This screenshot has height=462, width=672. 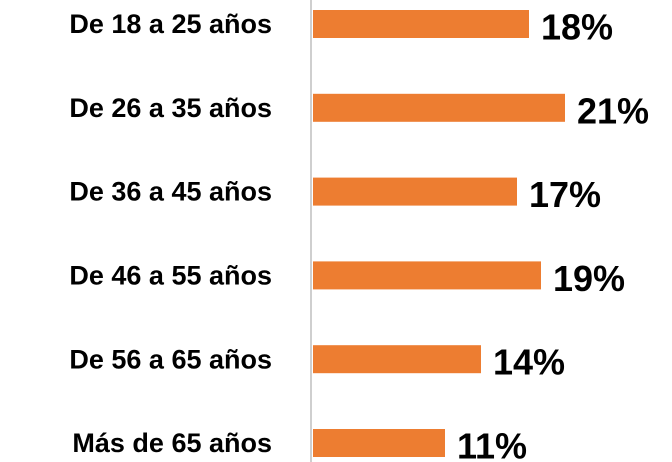 I want to click on category-label: De 26 a 35 años, so click(x=170, y=108).